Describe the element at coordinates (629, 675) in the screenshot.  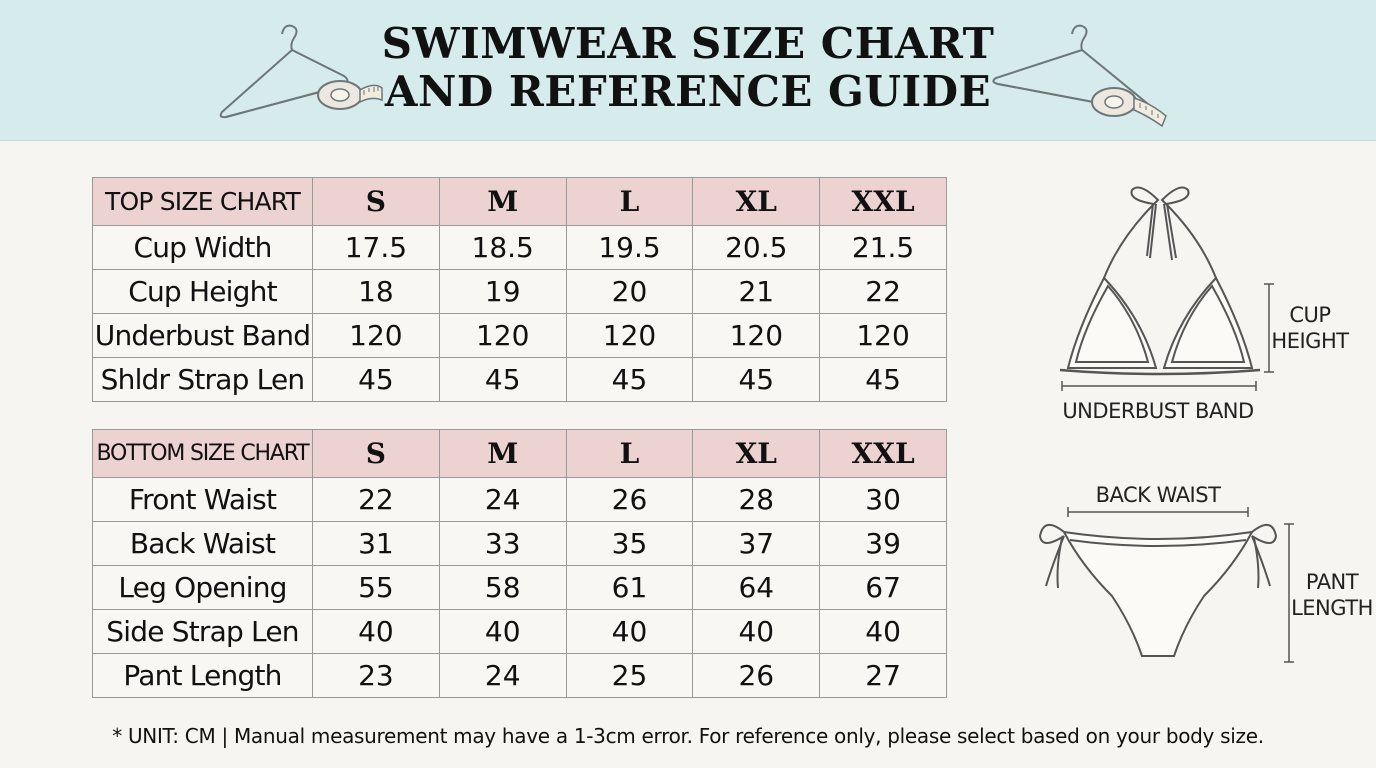
I see `table-cell: 25` at that location.